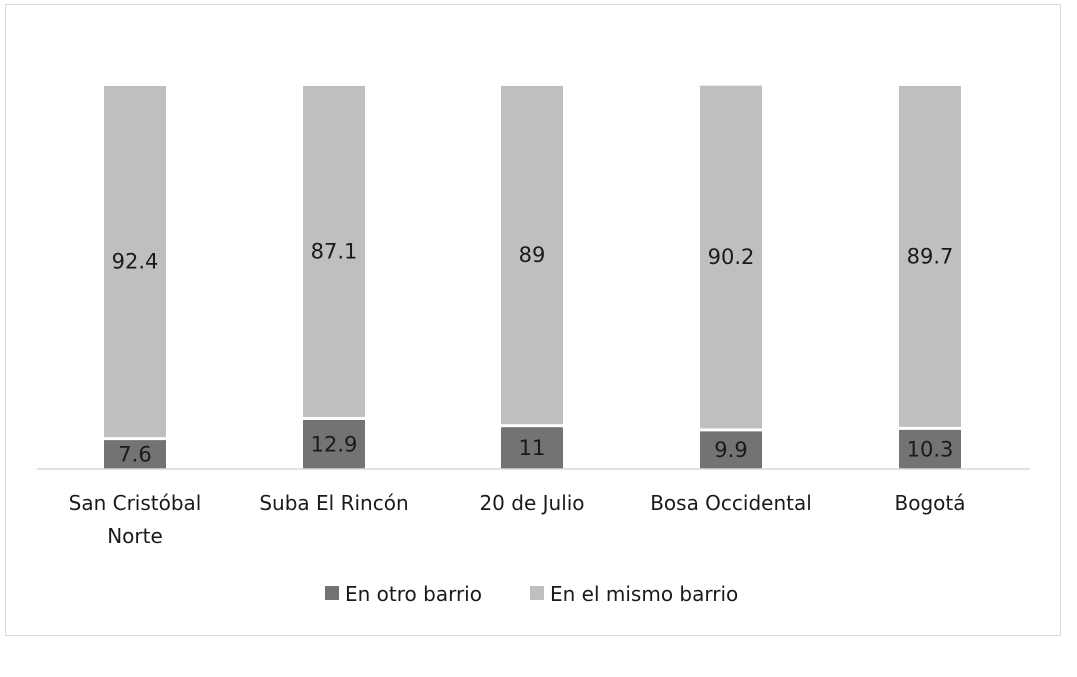  I want to click on legend-label-en-el-mismo-barrio: En el mismo barrio, so click(644, 594).